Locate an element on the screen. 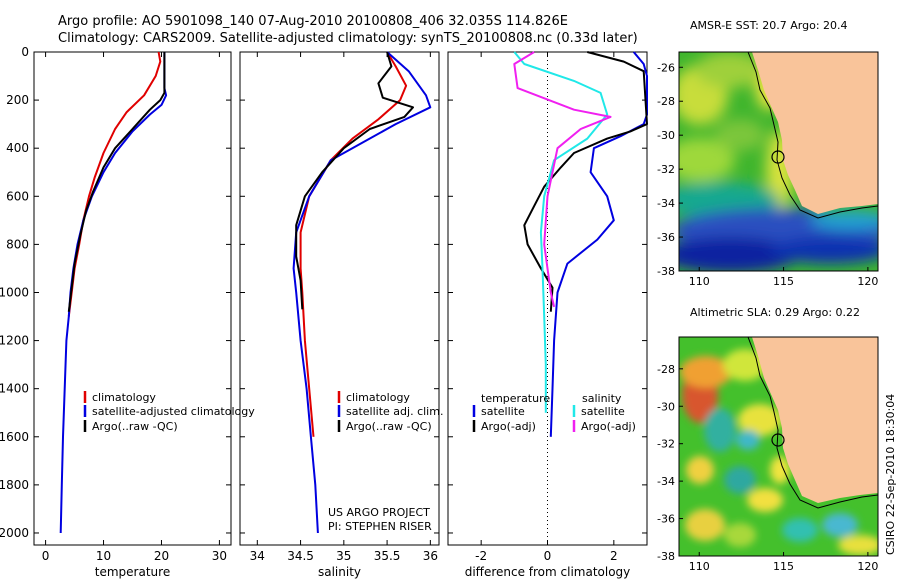  series-line-salinity-satellite is located at coordinates (561, 232).